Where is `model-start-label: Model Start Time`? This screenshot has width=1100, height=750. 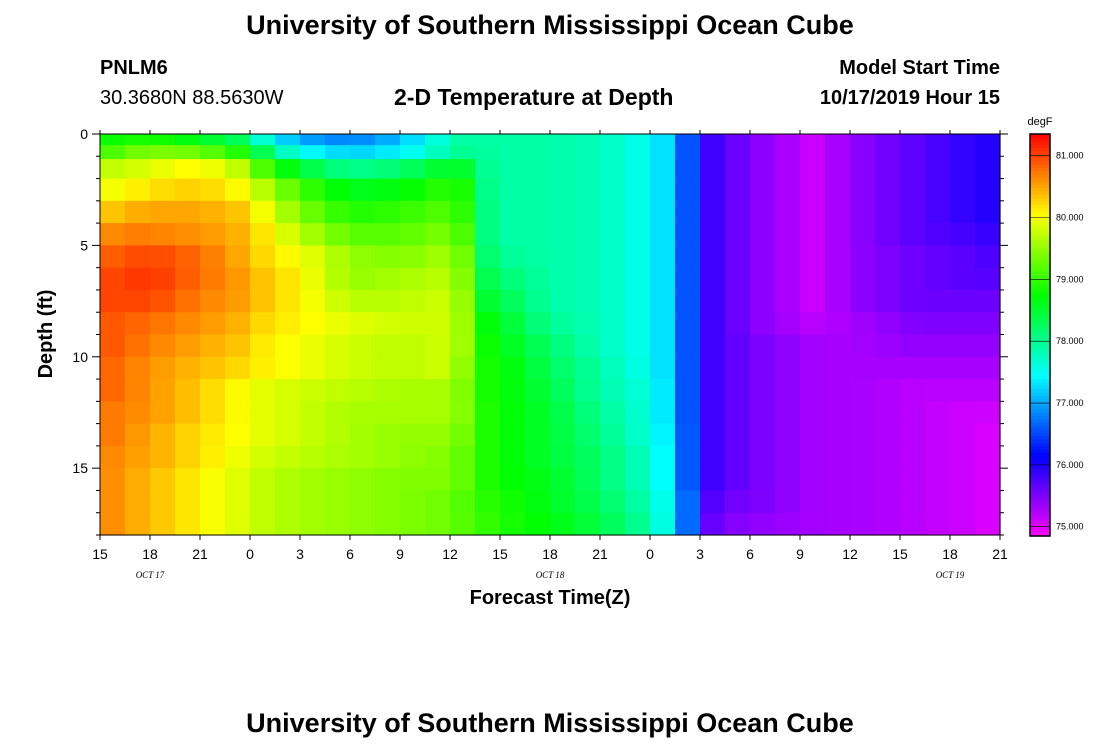
model-start-label: Model Start Time is located at coordinates (919, 68).